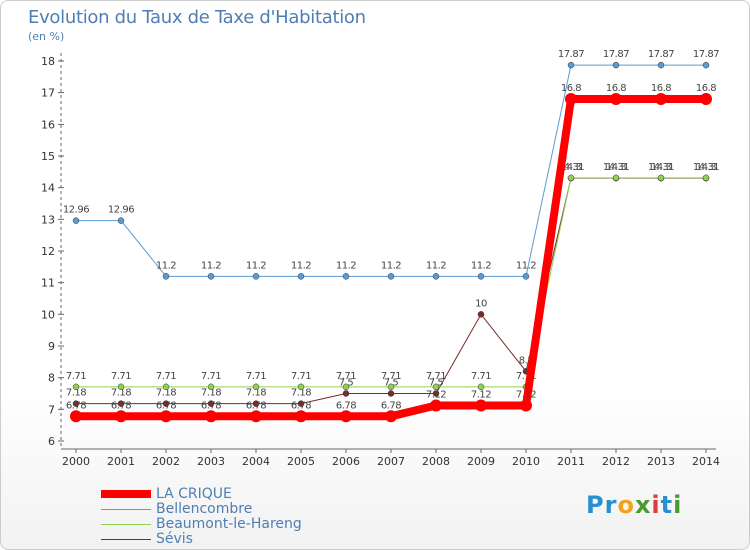 This screenshot has height=550, width=750. Describe the element at coordinates (76, 461) in the screenshot. I see `x-tick-label: 2000` at that location.